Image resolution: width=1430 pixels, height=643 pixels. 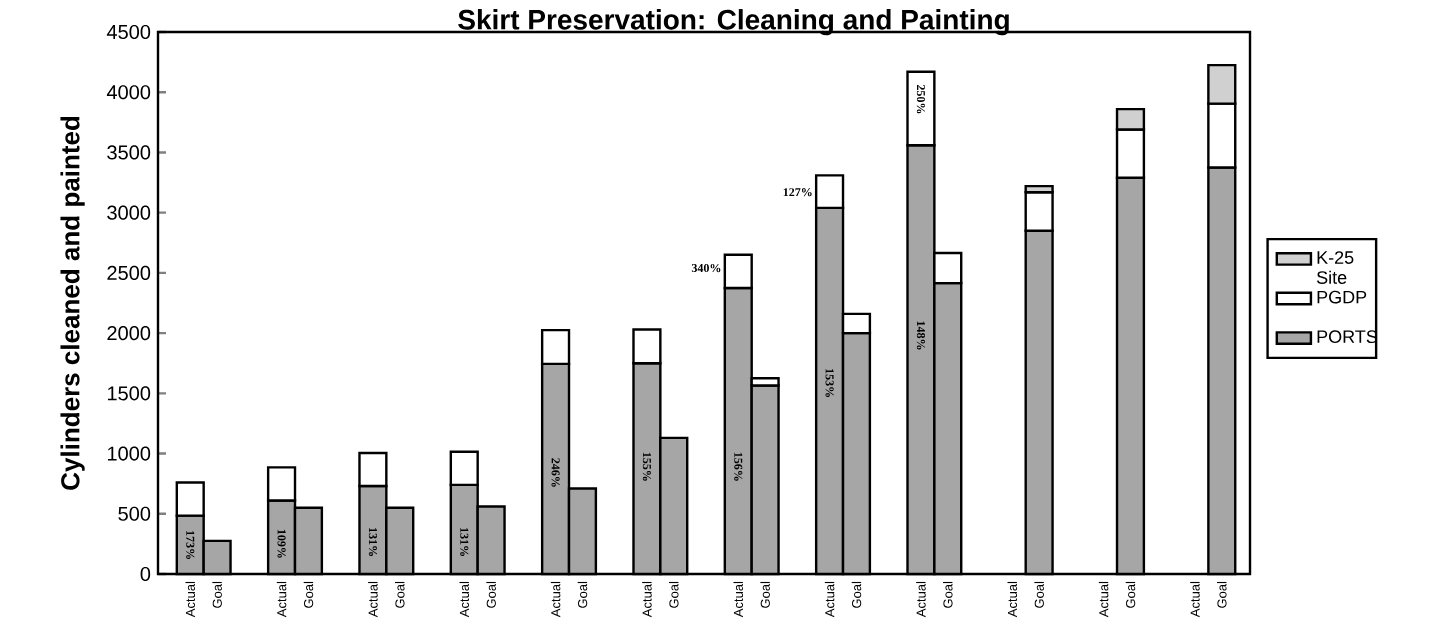 I want to click on y-tick-label: 1000, so click(x=129, y=453).